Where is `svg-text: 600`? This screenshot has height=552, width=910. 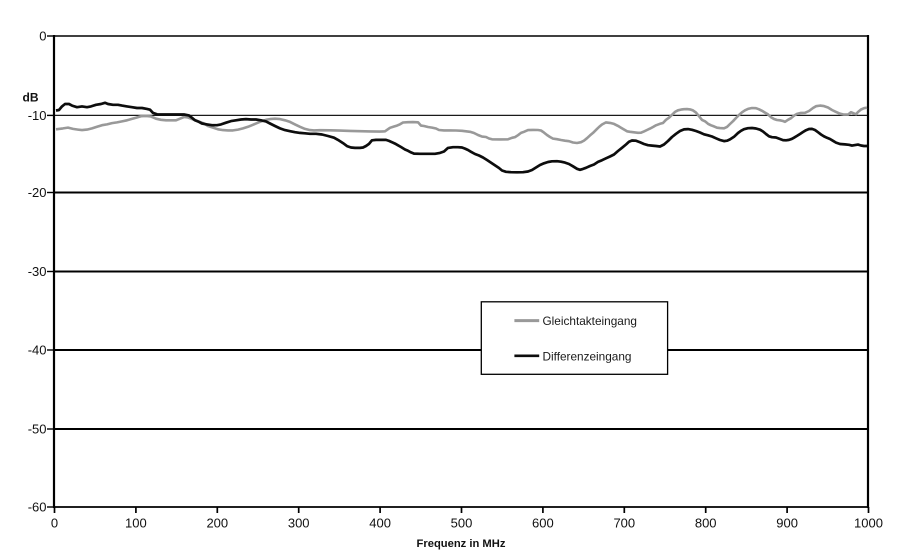
svg-text: 600 is located at coordinates (543, 523).